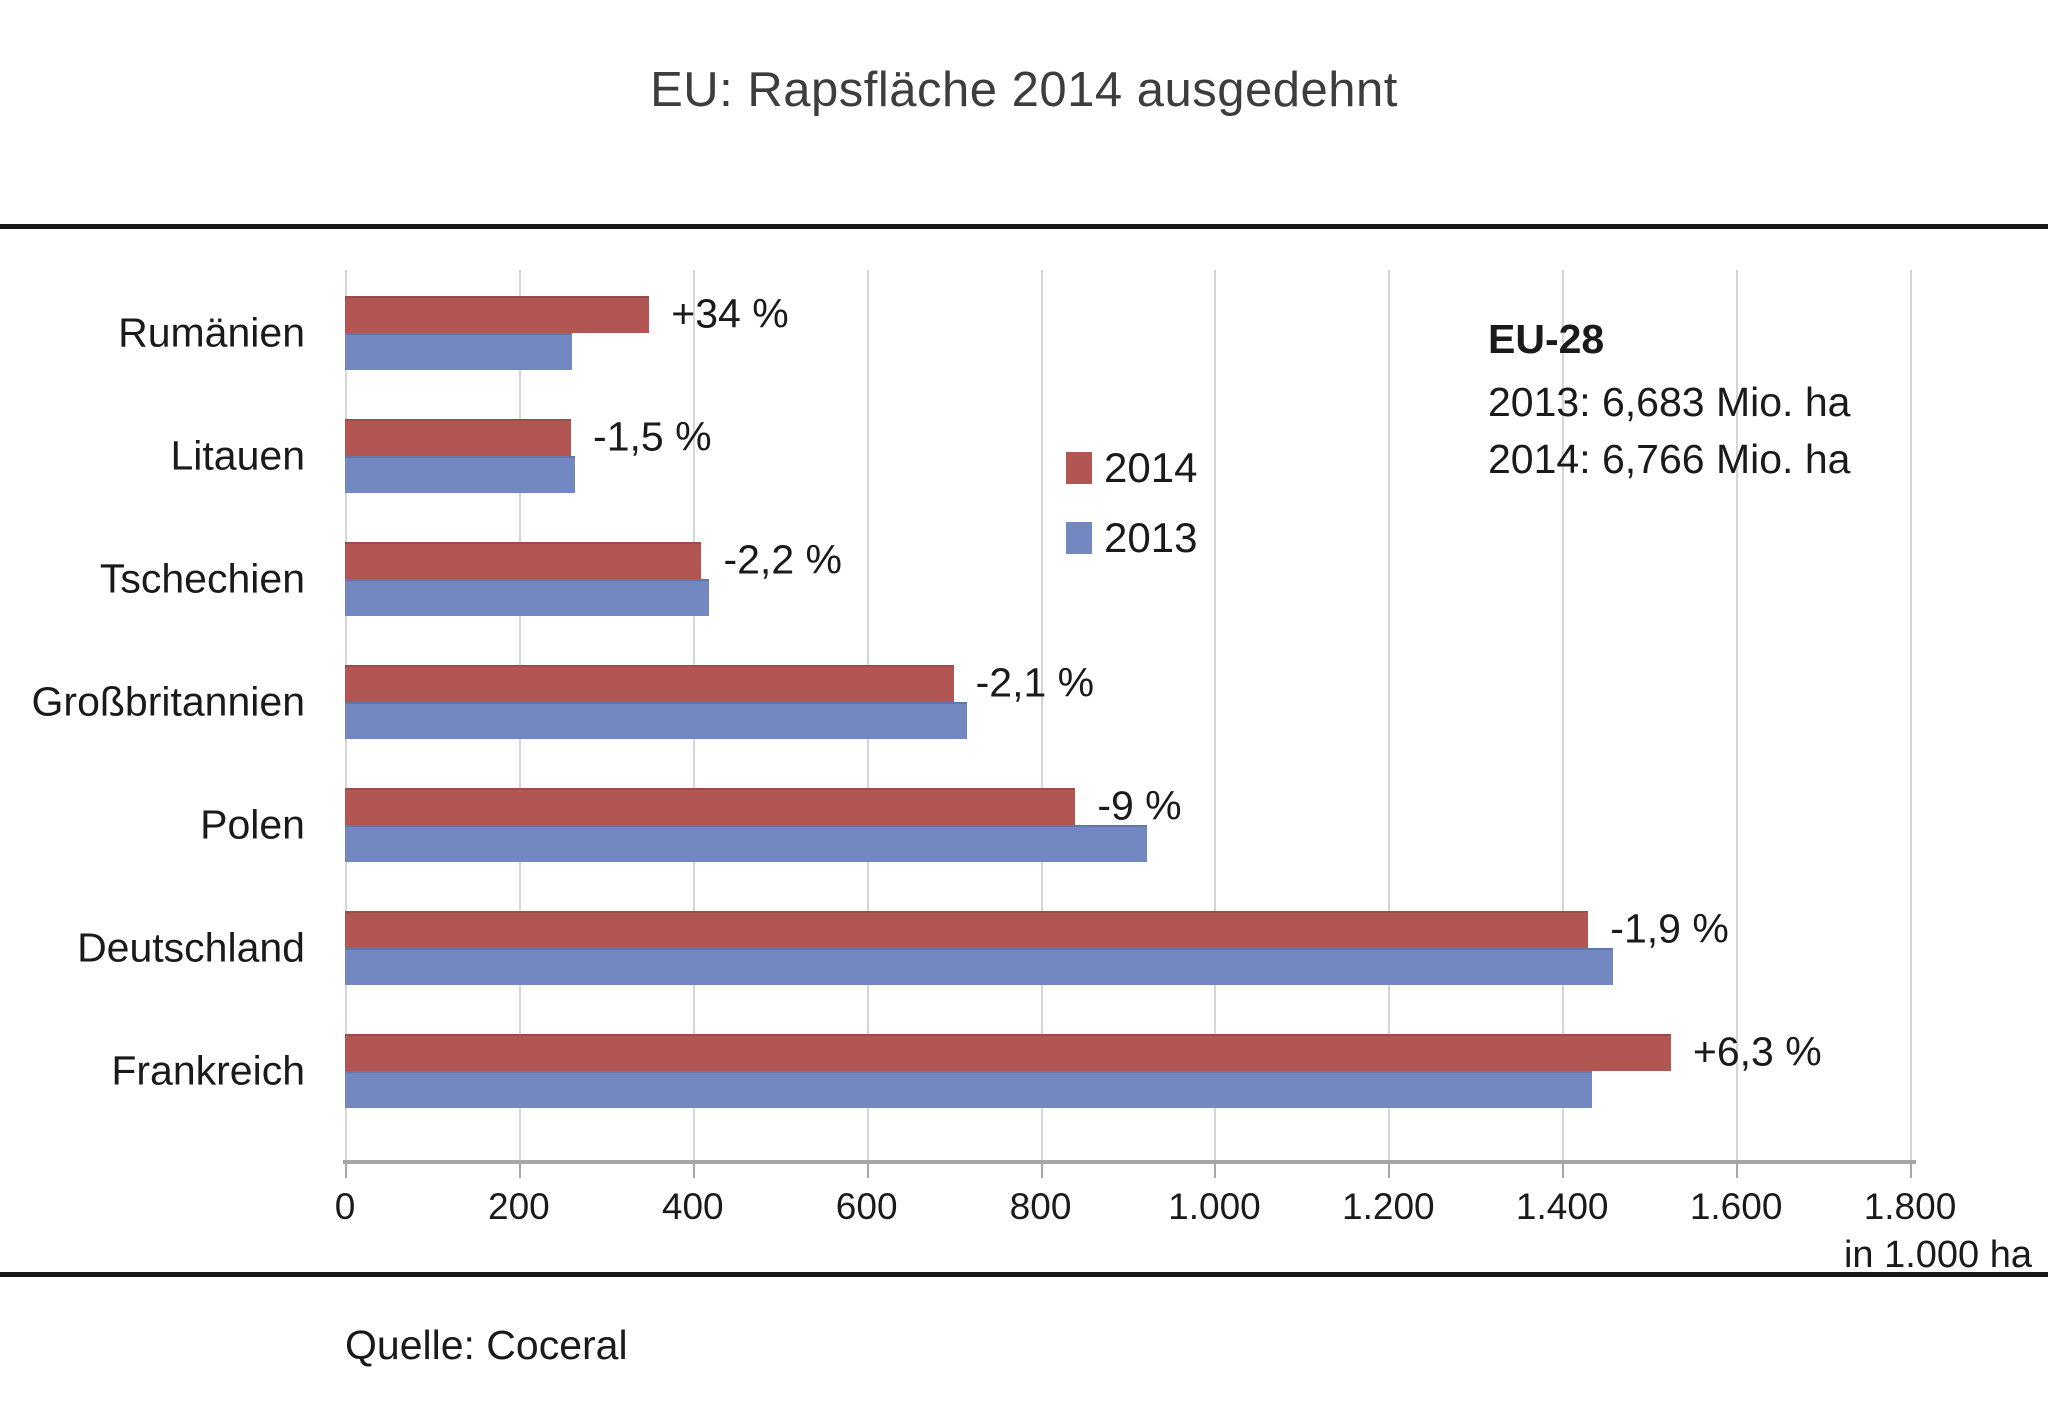  What do you see at coordinates (1388, 1206) in the screenshot?
I see `x-axis-tick-label: 1.200` at bounding box center [1388, 1206].